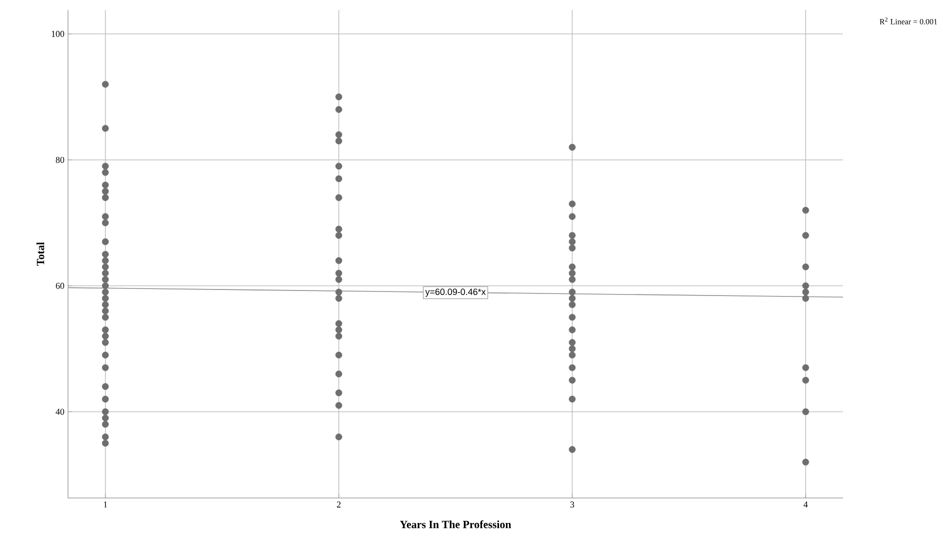 The image size is (943, 552). What do you see at coordinates (60, 159) in the screenshot?
I see `y-tick-label: 80` at bounding box center [60, 159].